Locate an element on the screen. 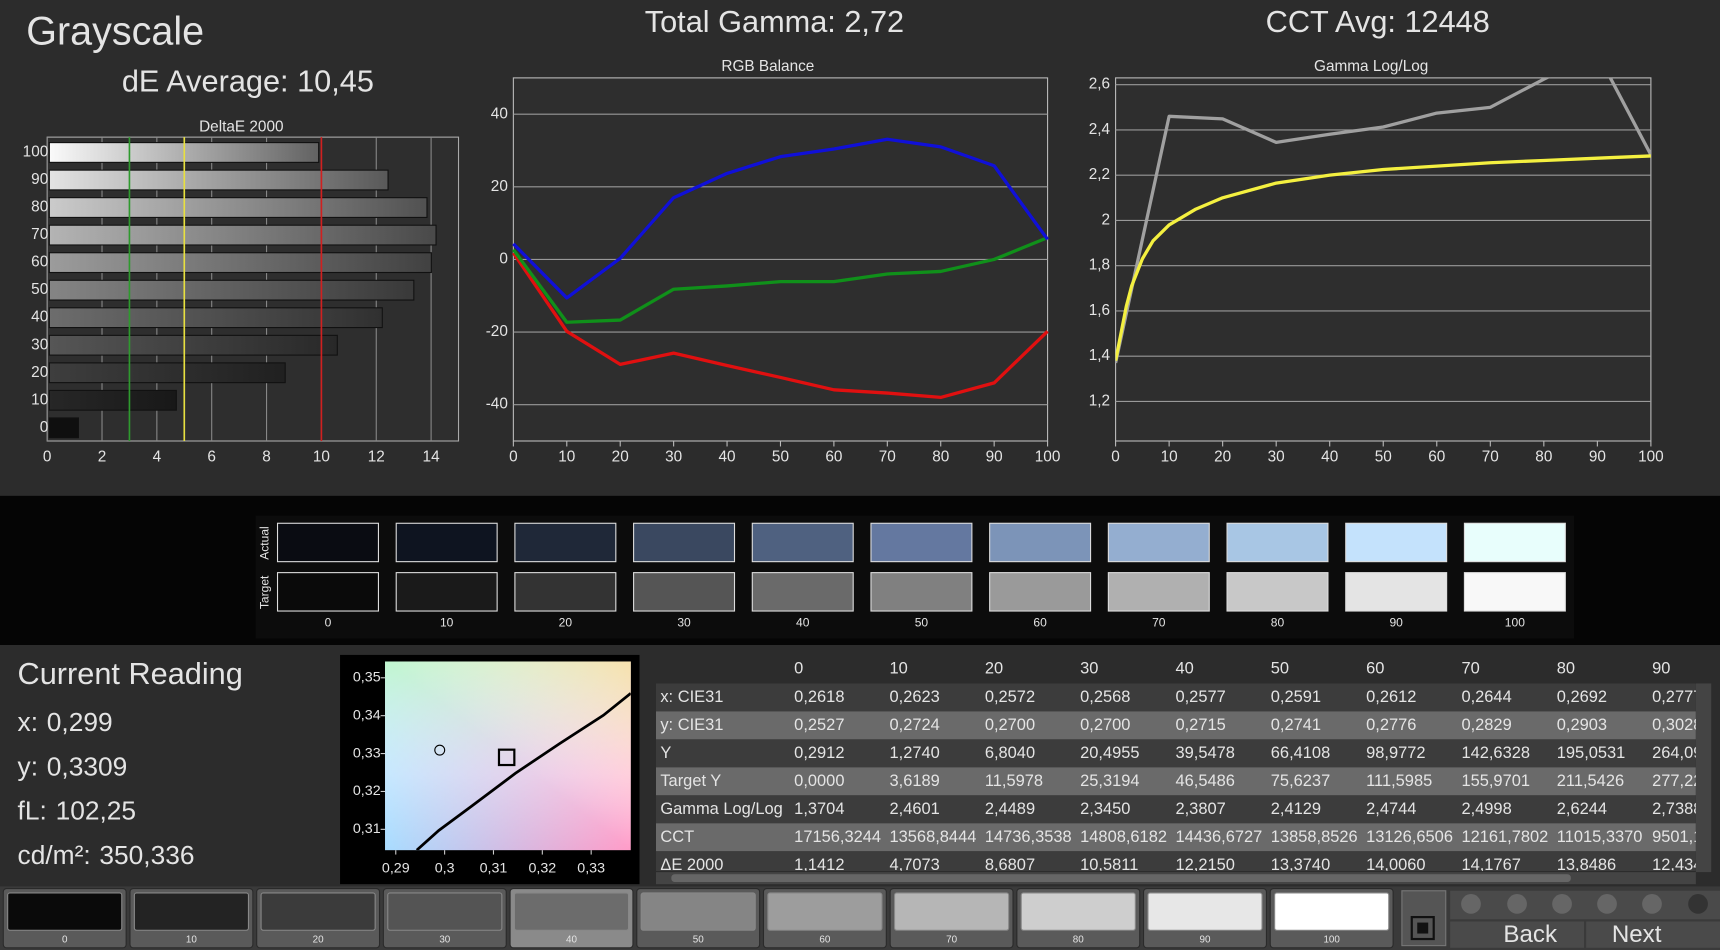 Image resolution: width=1720 pixels, height=950 pixels. column-header: 90 is located at coordinates (1661, 669).